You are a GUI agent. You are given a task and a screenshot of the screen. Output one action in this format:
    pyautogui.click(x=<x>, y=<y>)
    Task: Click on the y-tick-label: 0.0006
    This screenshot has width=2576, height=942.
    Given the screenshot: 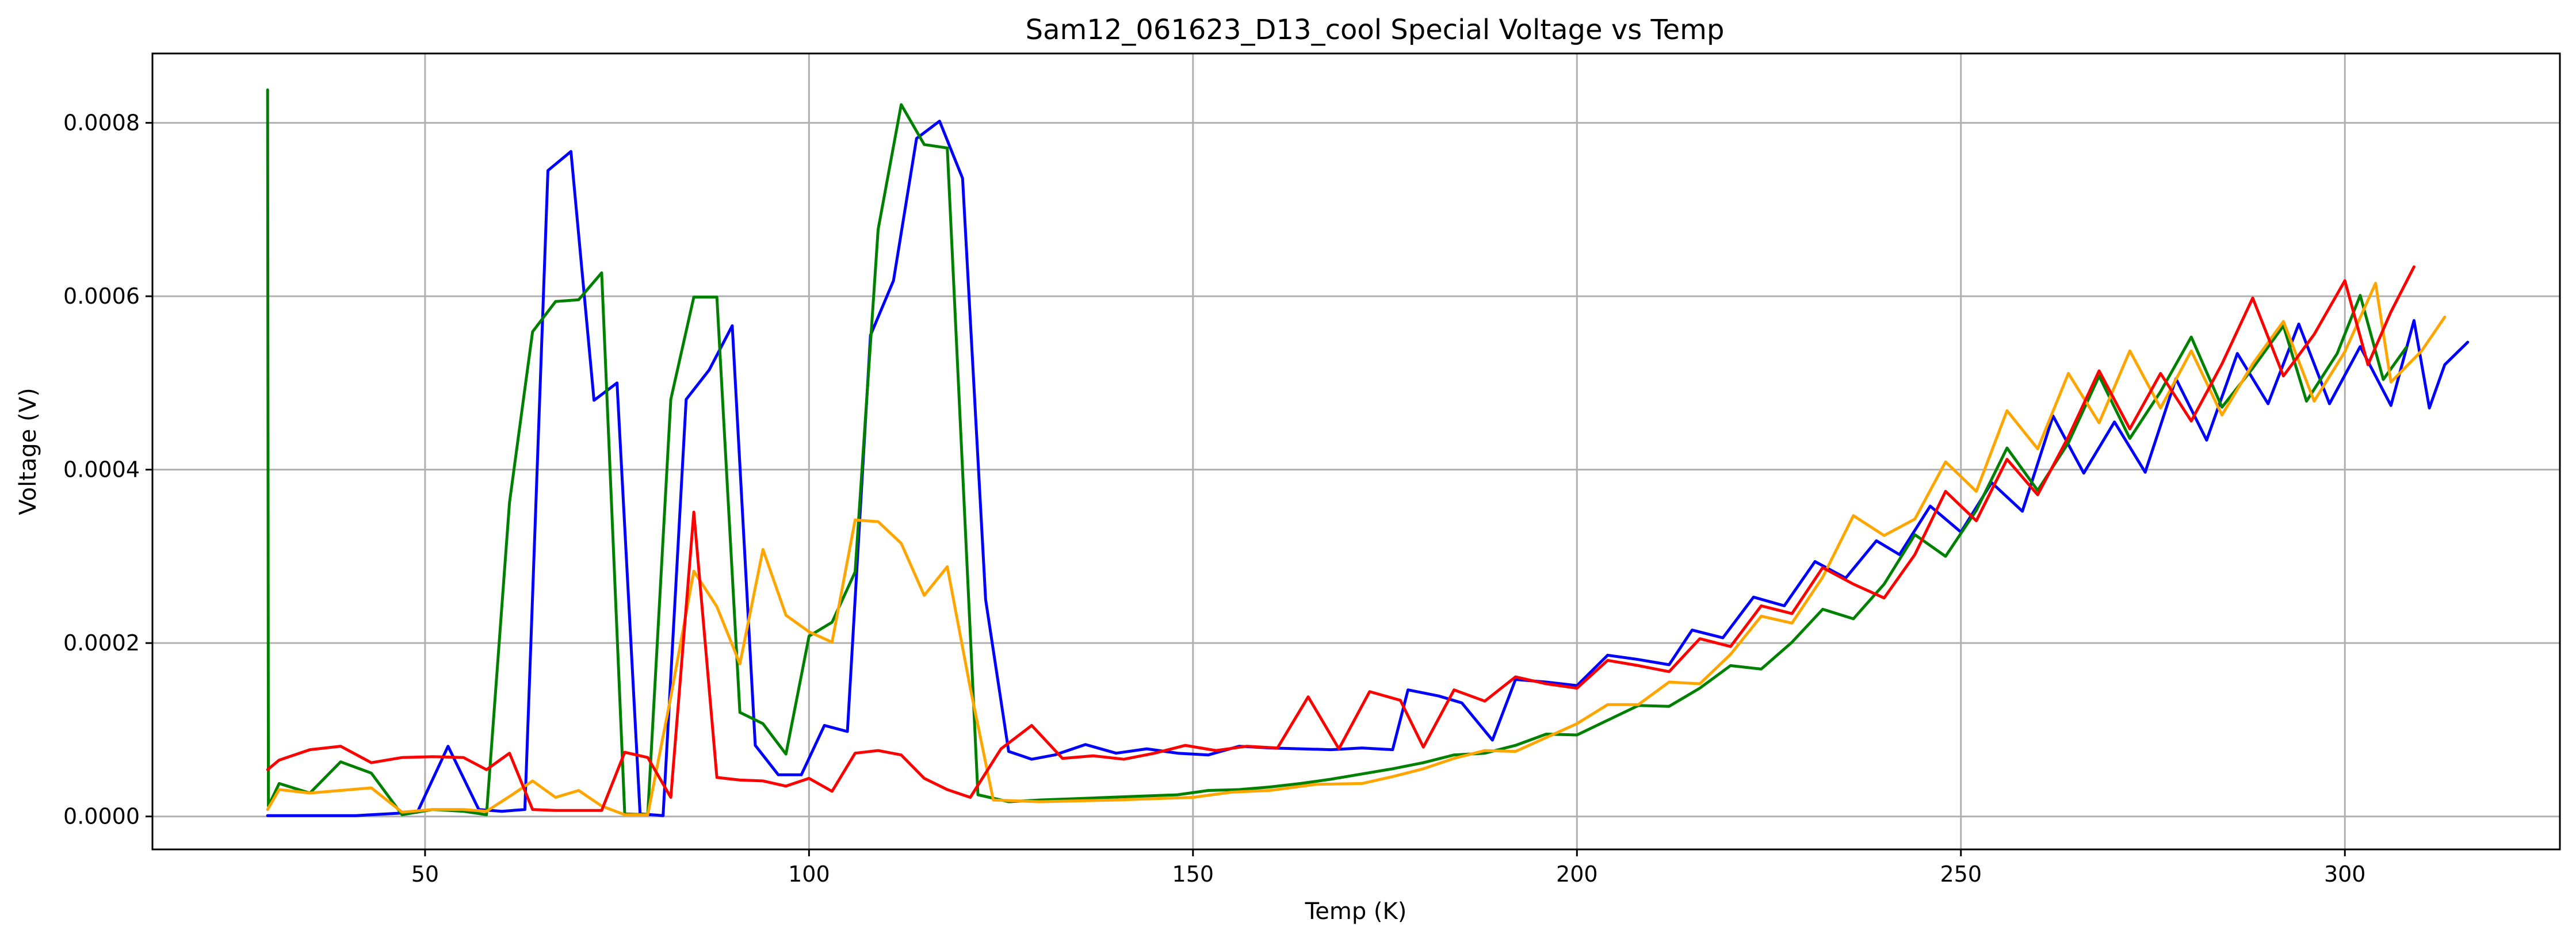 What is the action you would take?
    pyautogui.click(x=101, y=296)
    